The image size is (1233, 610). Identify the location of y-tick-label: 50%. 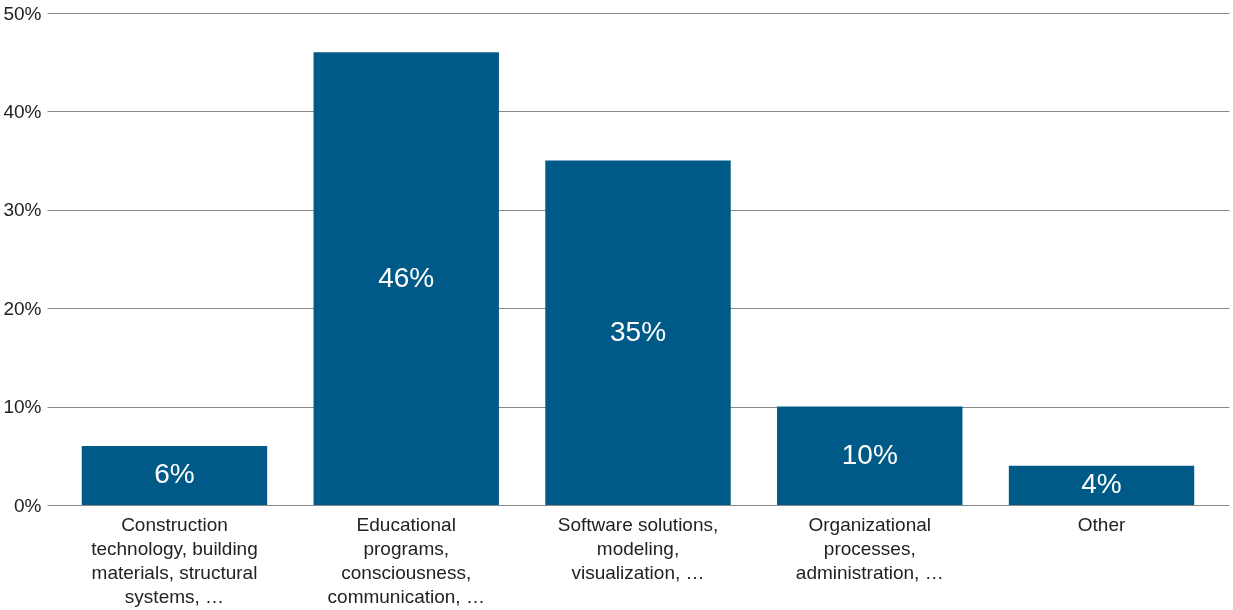
(22, 13).